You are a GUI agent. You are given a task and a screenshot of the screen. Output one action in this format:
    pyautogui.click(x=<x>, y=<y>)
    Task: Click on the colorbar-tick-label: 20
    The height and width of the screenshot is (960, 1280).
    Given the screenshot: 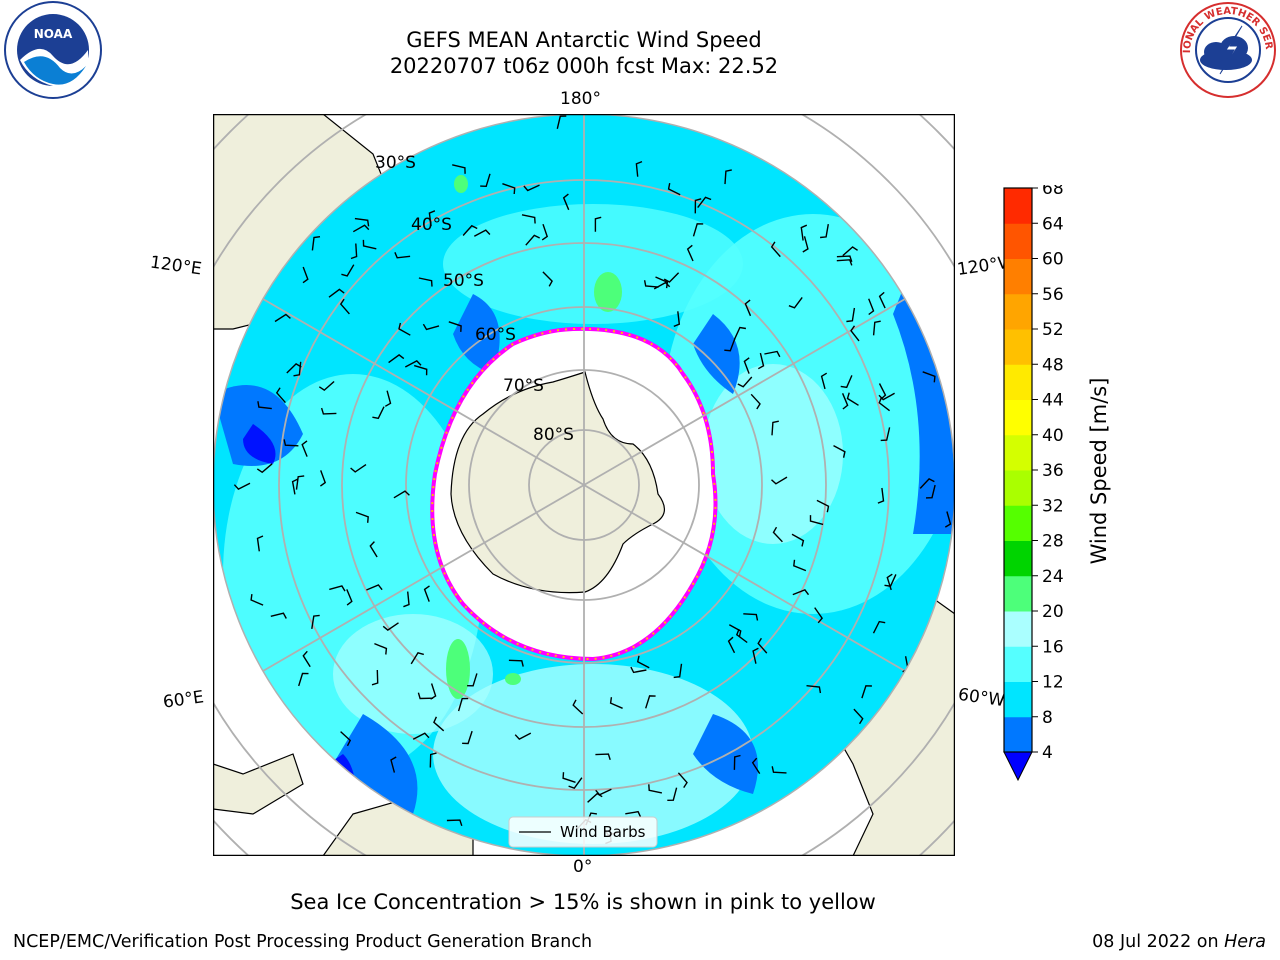 What is the action you would take?
    pyautogui.click(x=1053, y=612)
    